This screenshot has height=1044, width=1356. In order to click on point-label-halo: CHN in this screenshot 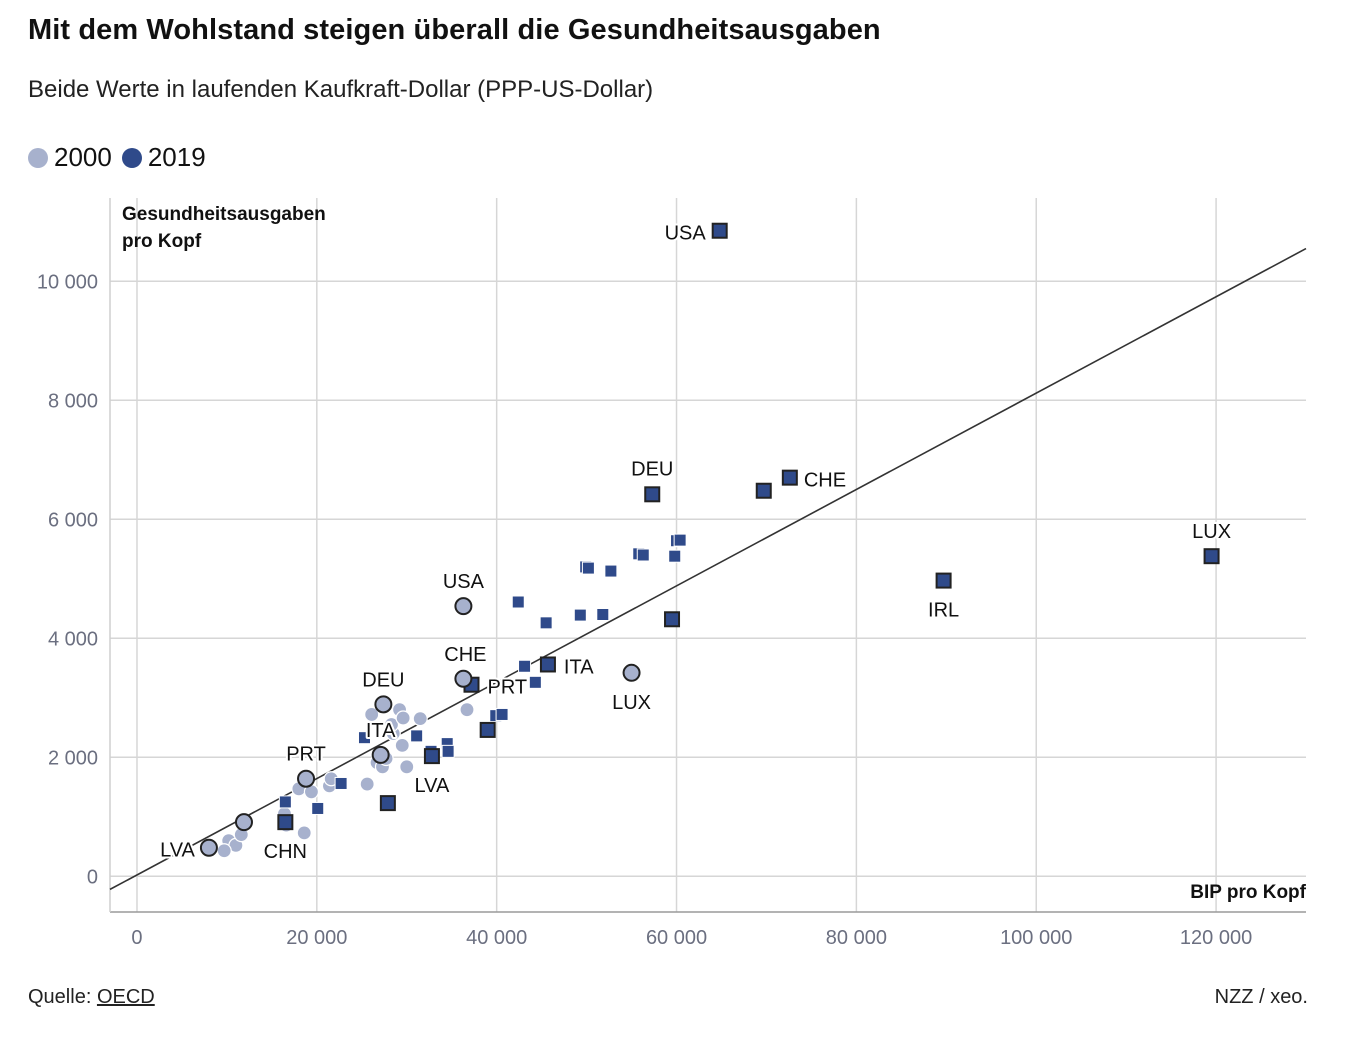, I will do `click(285, 852)`.